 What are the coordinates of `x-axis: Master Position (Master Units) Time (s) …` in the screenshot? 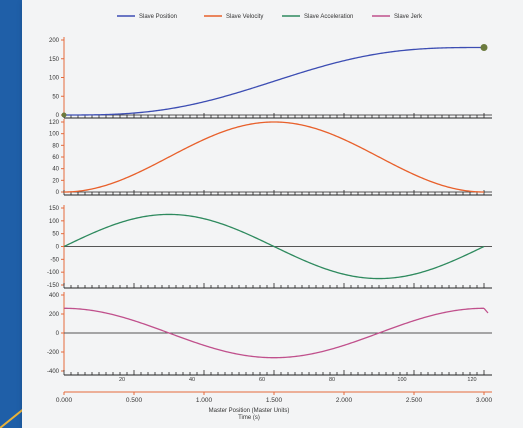 It's located at (274, 399).